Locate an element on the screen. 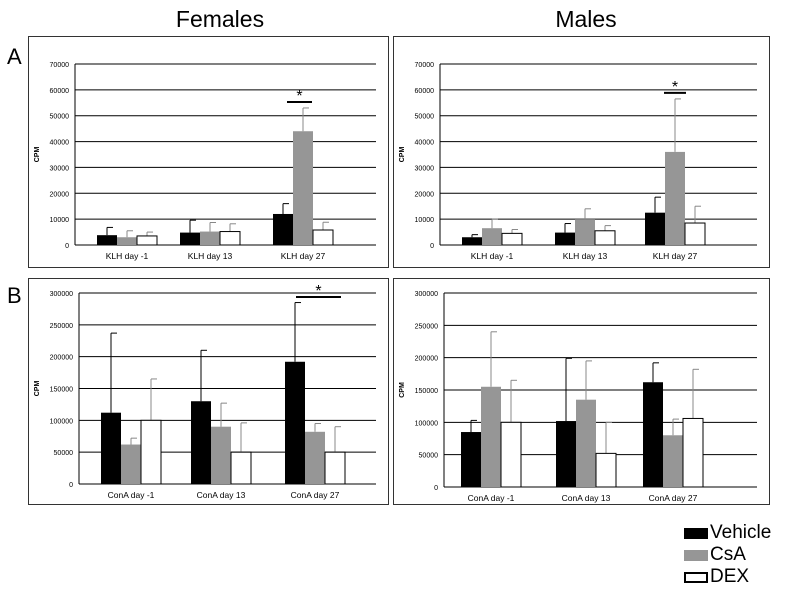  legend-item-vehicle: Vehicle is located at coordinates (727, 533).